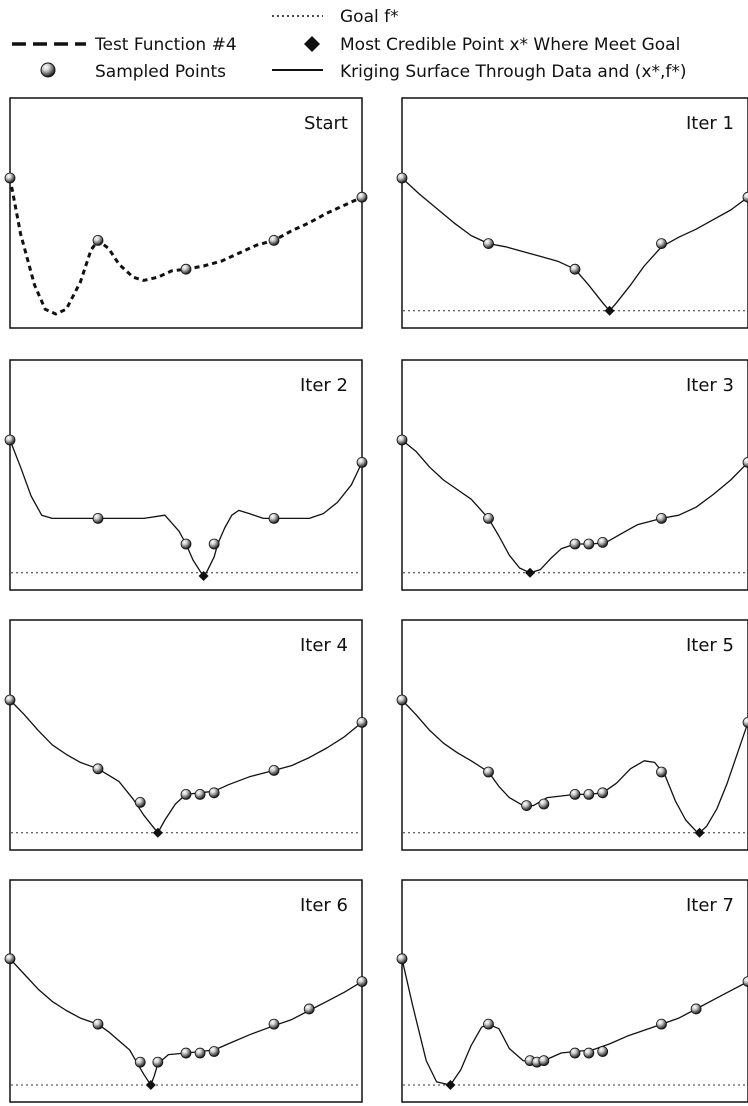  I want to click on legend-goal-label: Goal f*, so click(369, 17).